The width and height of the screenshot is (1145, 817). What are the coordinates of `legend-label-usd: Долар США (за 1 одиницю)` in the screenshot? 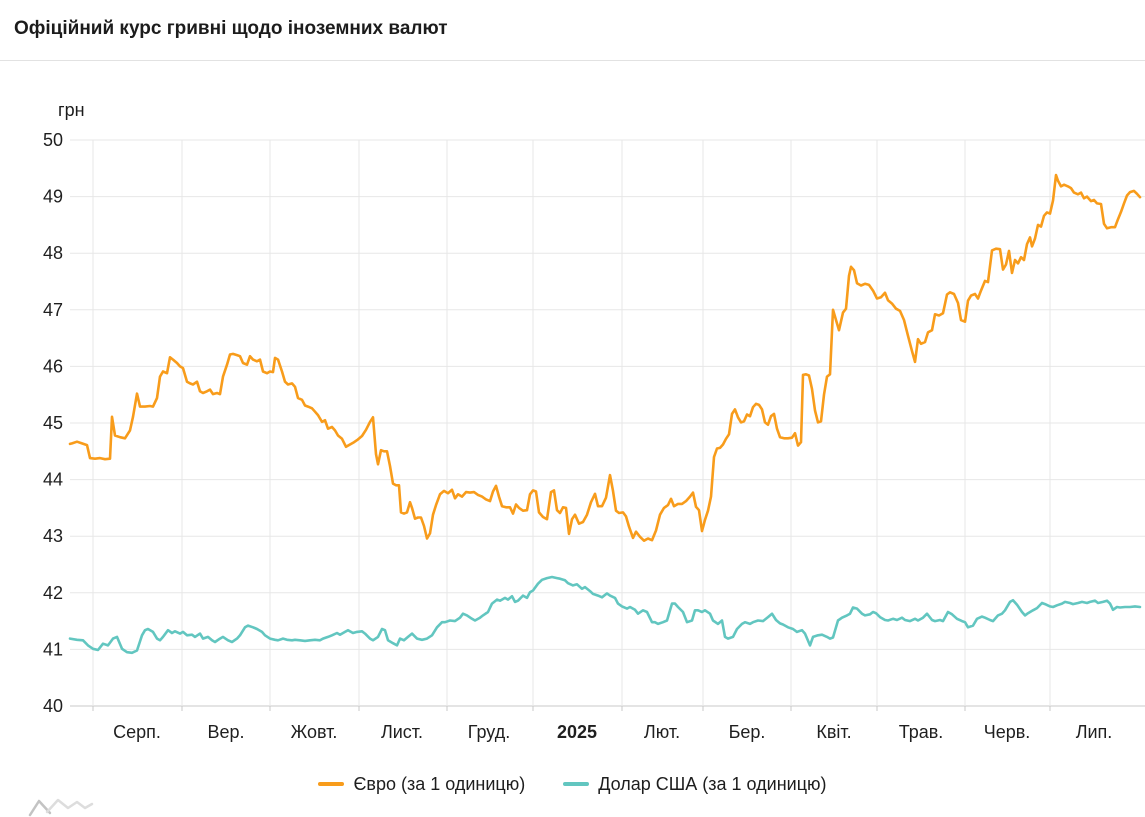 It's located at (712, 783).